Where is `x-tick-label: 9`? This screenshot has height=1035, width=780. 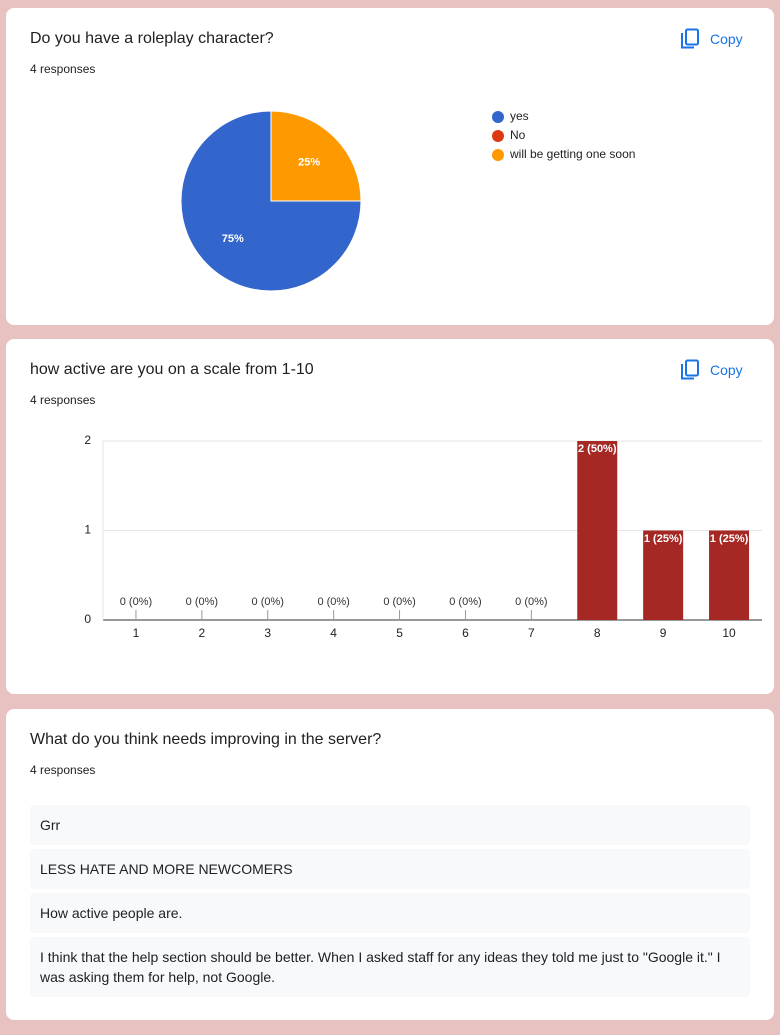
x-tick-label: 9 is located at coordinates (663, 633).